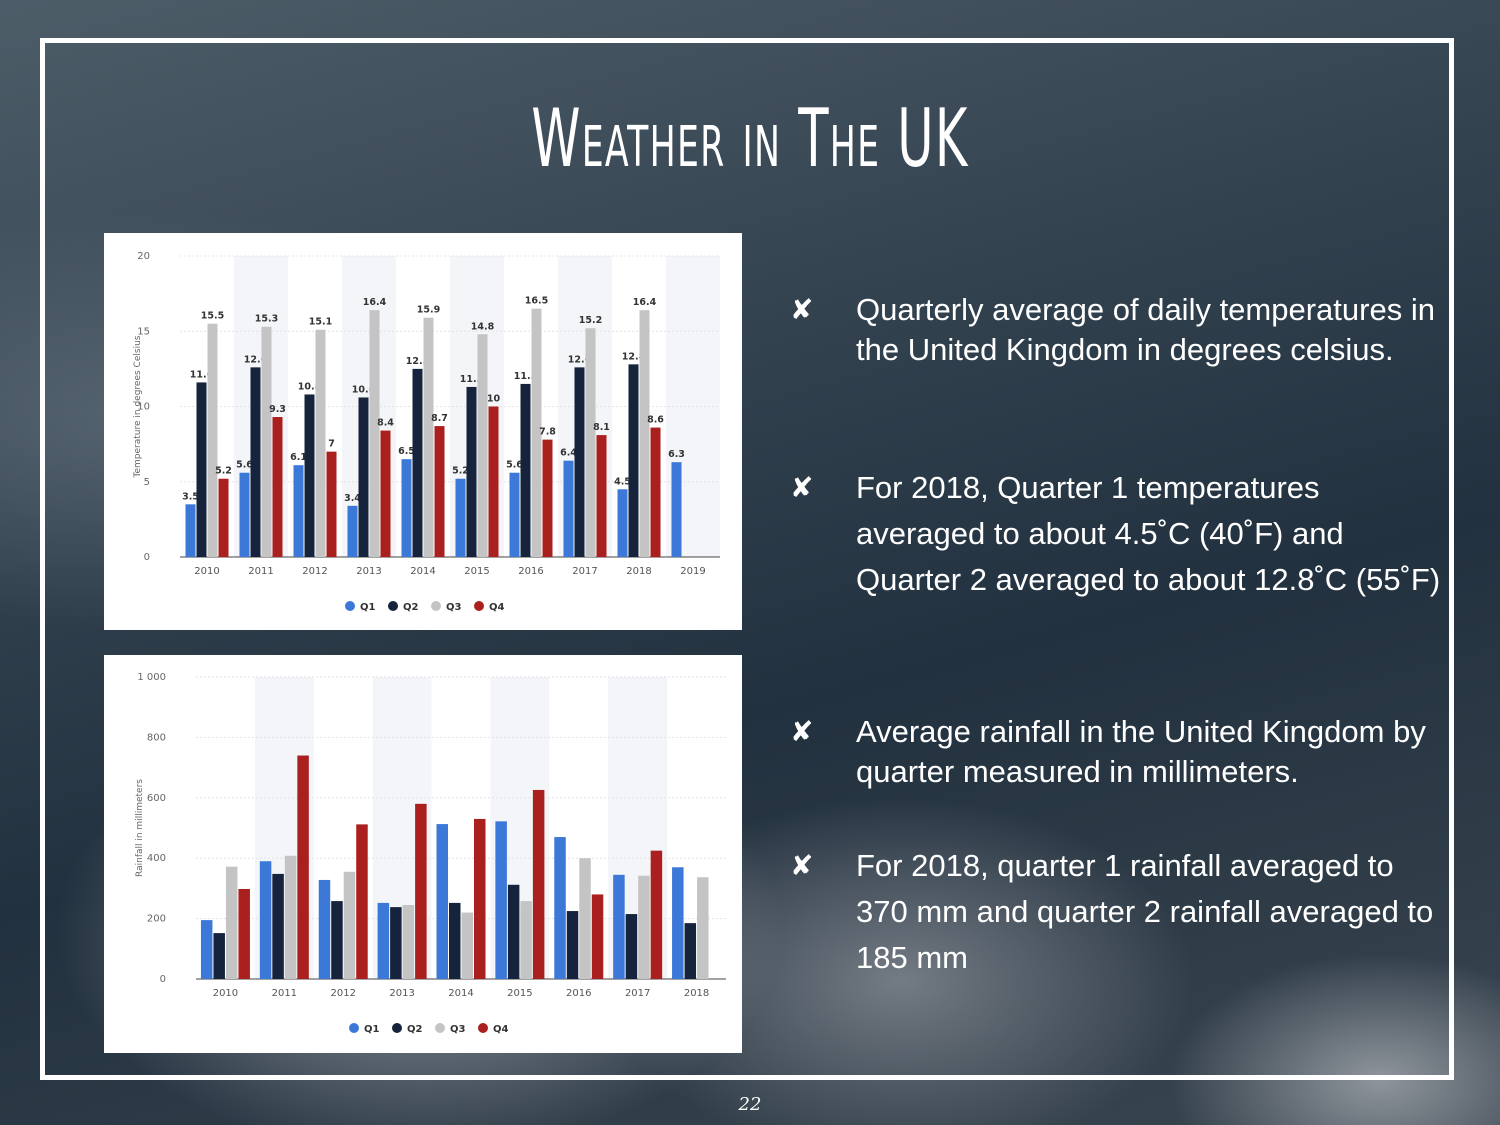  I want to click on x-tick-label: 2016, so click(530, 571).